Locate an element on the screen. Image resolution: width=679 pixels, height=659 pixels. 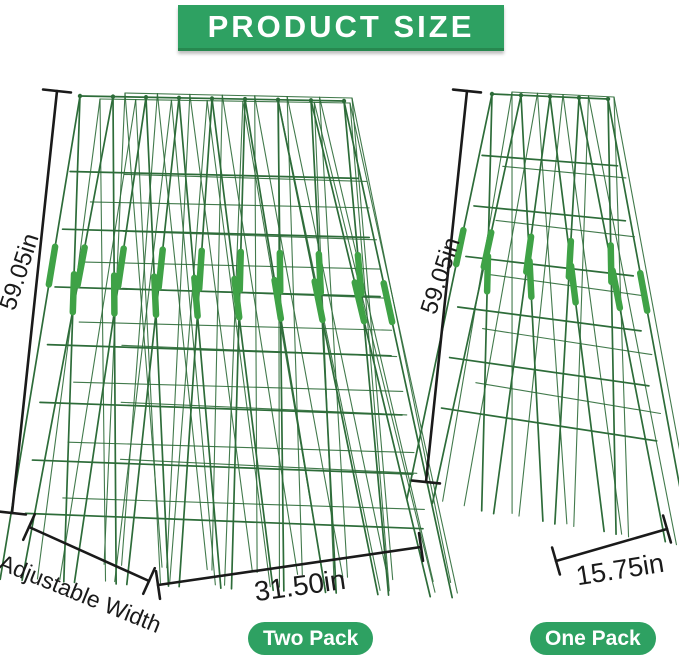
two-pack-badge: Two Pack is located at coordinates (311, 638).